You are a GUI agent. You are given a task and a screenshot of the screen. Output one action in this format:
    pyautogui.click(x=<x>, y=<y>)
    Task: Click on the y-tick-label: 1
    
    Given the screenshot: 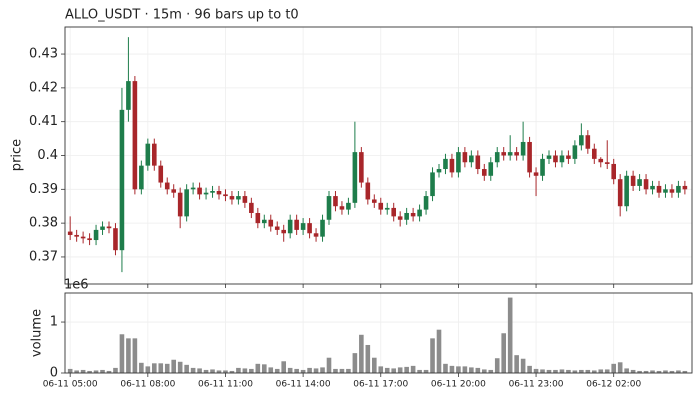 What is the action you would take?
    pyautogui.click(x=54, y=322)
    